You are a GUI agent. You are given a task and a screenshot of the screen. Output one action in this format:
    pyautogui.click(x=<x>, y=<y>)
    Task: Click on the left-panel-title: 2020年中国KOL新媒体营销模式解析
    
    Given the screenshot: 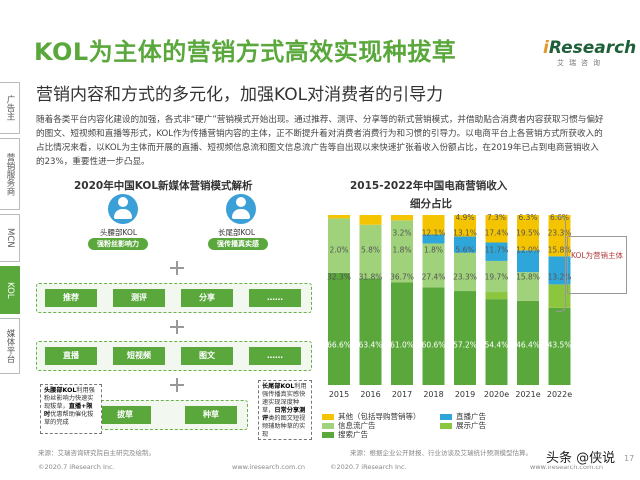 What is the action you would take?
    pyautogui.click(x=163, y=186)
    